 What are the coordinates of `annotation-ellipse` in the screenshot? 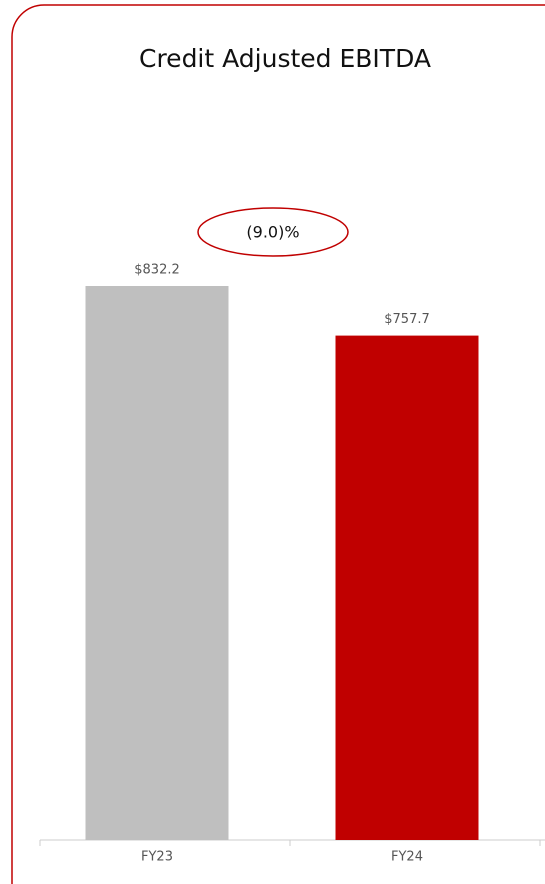 It's located at (273, 232).